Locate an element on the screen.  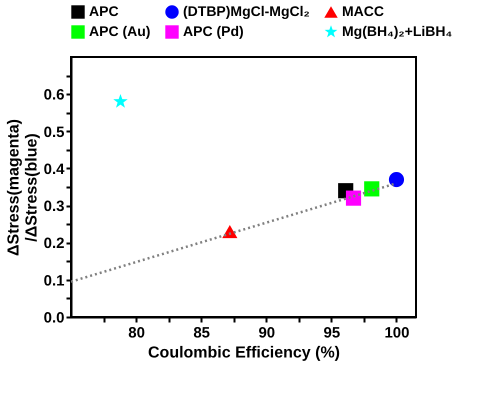
legend-label: APC (Pd) is located at coordinates (213, 31).